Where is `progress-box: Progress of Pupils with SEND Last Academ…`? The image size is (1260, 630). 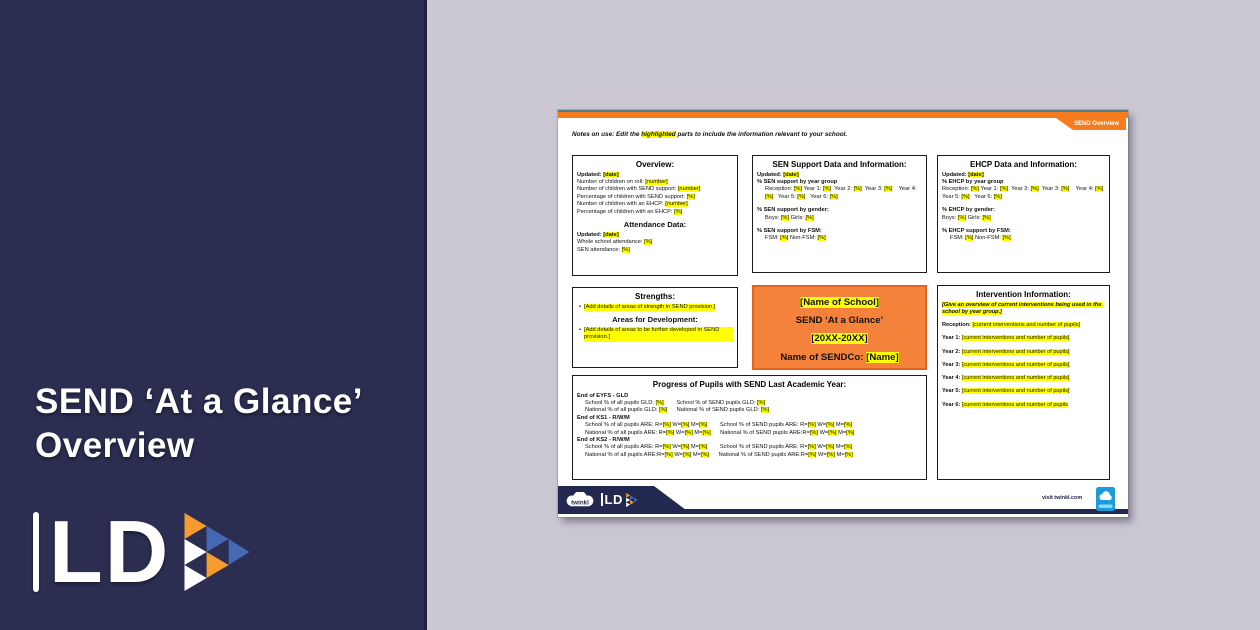
progress-box: Progress of Pupils with SEND Last Academ… is located at coordinates (749, 427).